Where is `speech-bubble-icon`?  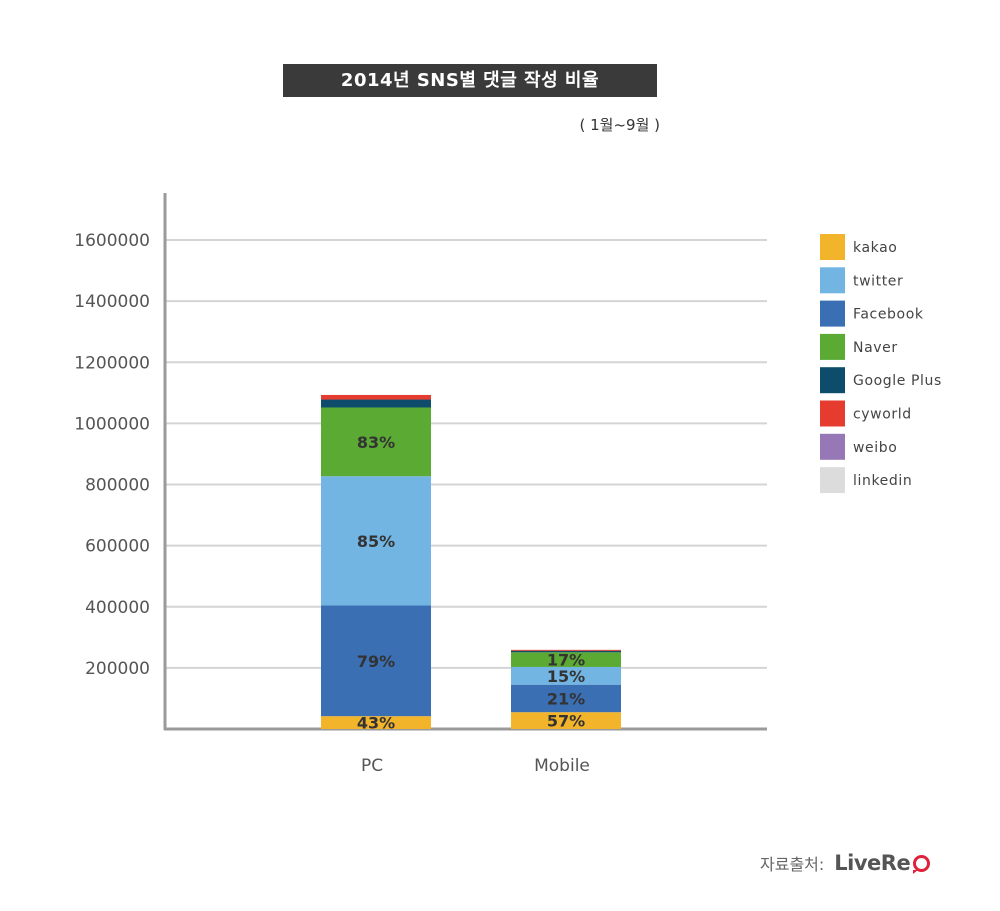 speech-bubble-icon is located at coordinates (922, 864).